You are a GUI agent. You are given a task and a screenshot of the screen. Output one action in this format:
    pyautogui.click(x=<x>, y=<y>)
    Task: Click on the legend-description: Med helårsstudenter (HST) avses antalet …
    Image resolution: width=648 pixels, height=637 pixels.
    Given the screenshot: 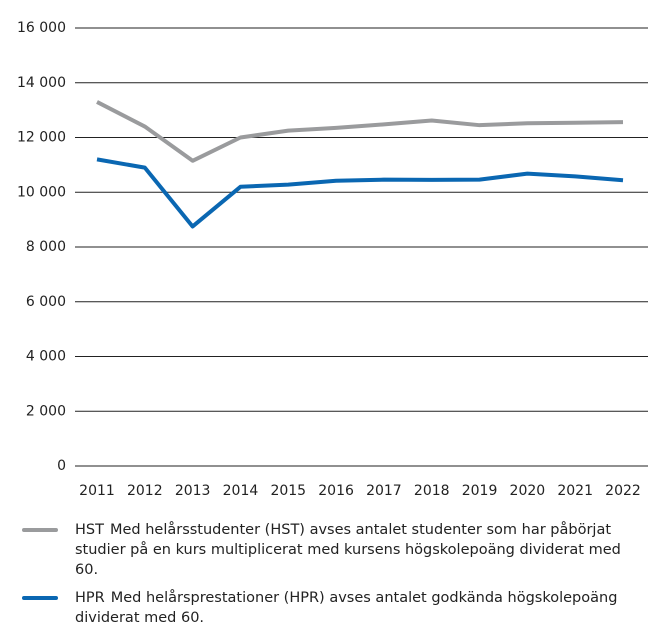 What is the action you would take?
    pyautogui.click(x=348, y=550)
    